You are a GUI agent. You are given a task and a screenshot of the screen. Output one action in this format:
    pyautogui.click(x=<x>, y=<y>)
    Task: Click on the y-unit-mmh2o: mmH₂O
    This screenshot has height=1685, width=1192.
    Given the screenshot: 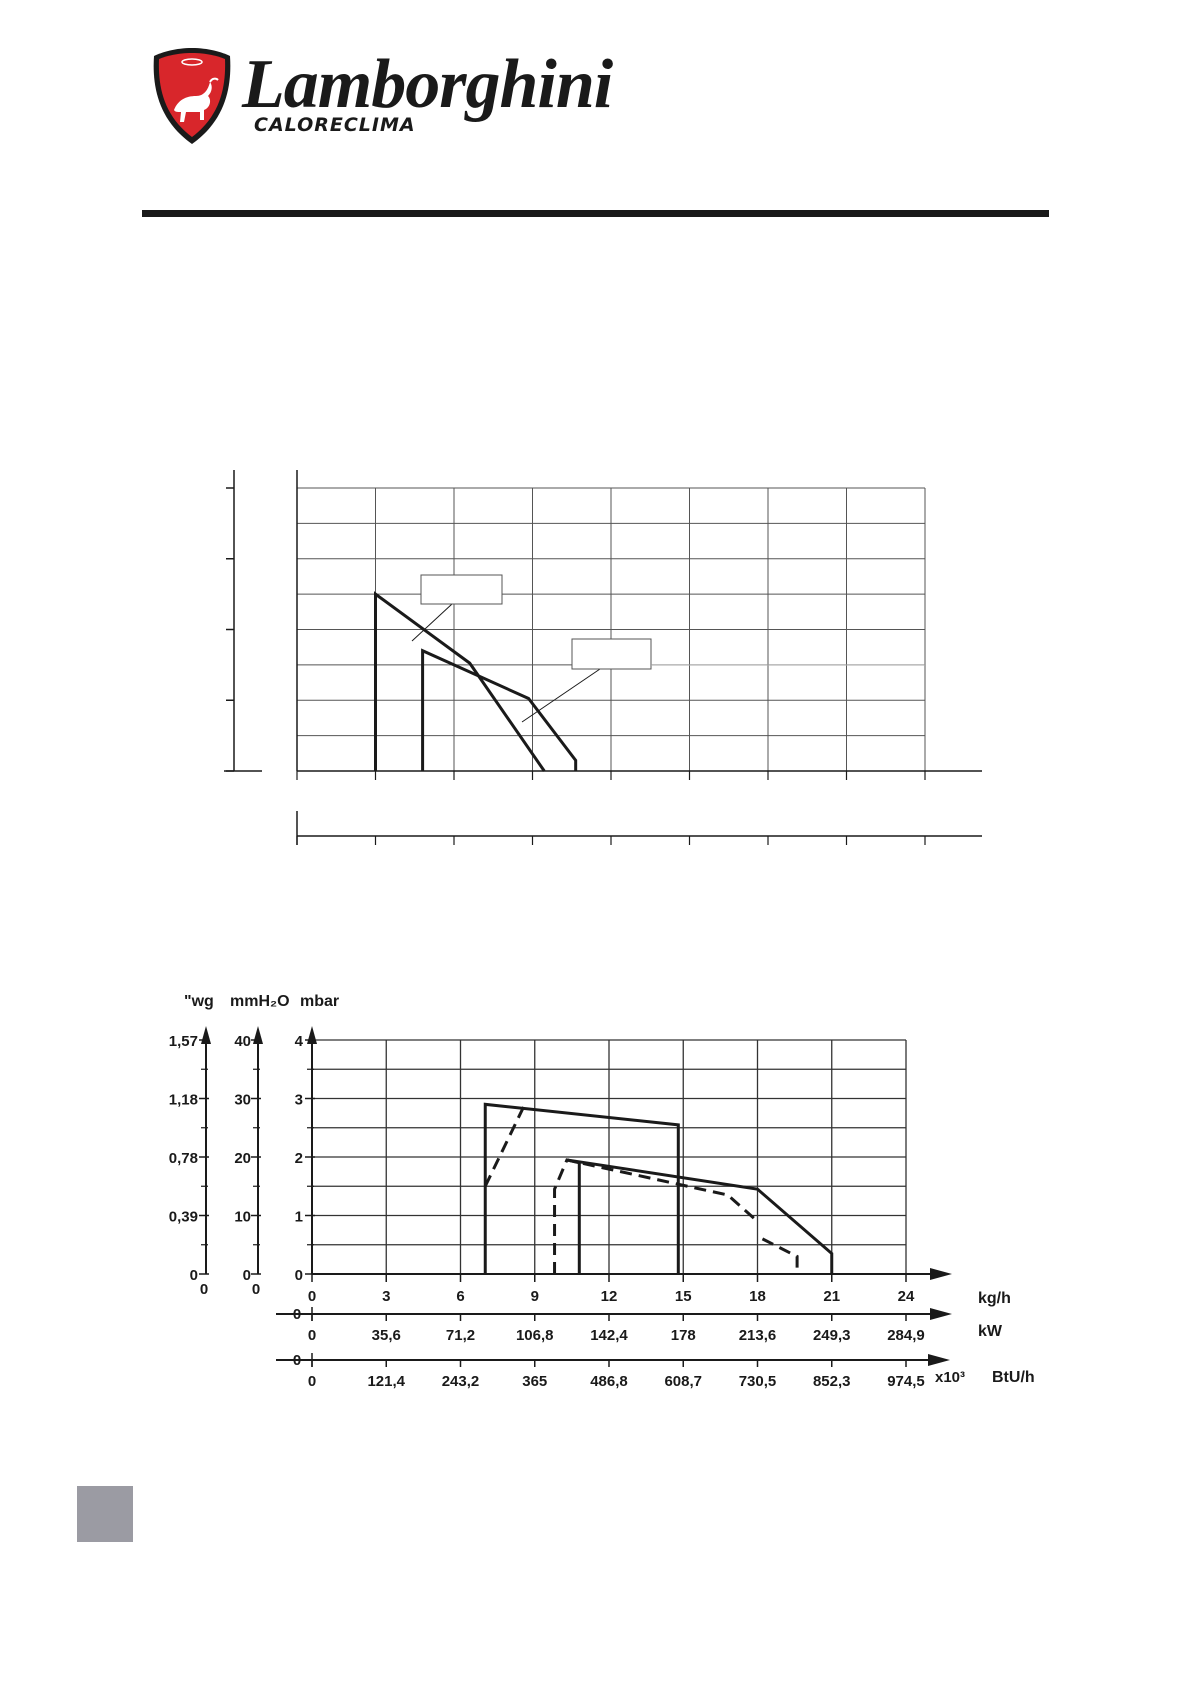 What is the action you would take?
    pyautogui.click(x=260, y=1001)
    